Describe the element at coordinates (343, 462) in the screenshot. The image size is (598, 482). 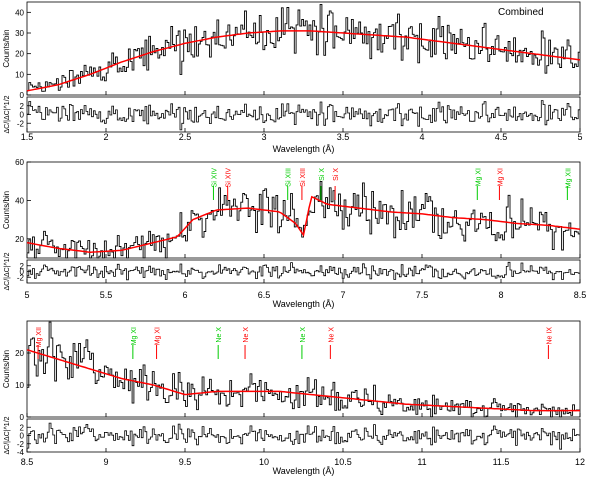
I see `x-tick-label: 10.5` at that location.